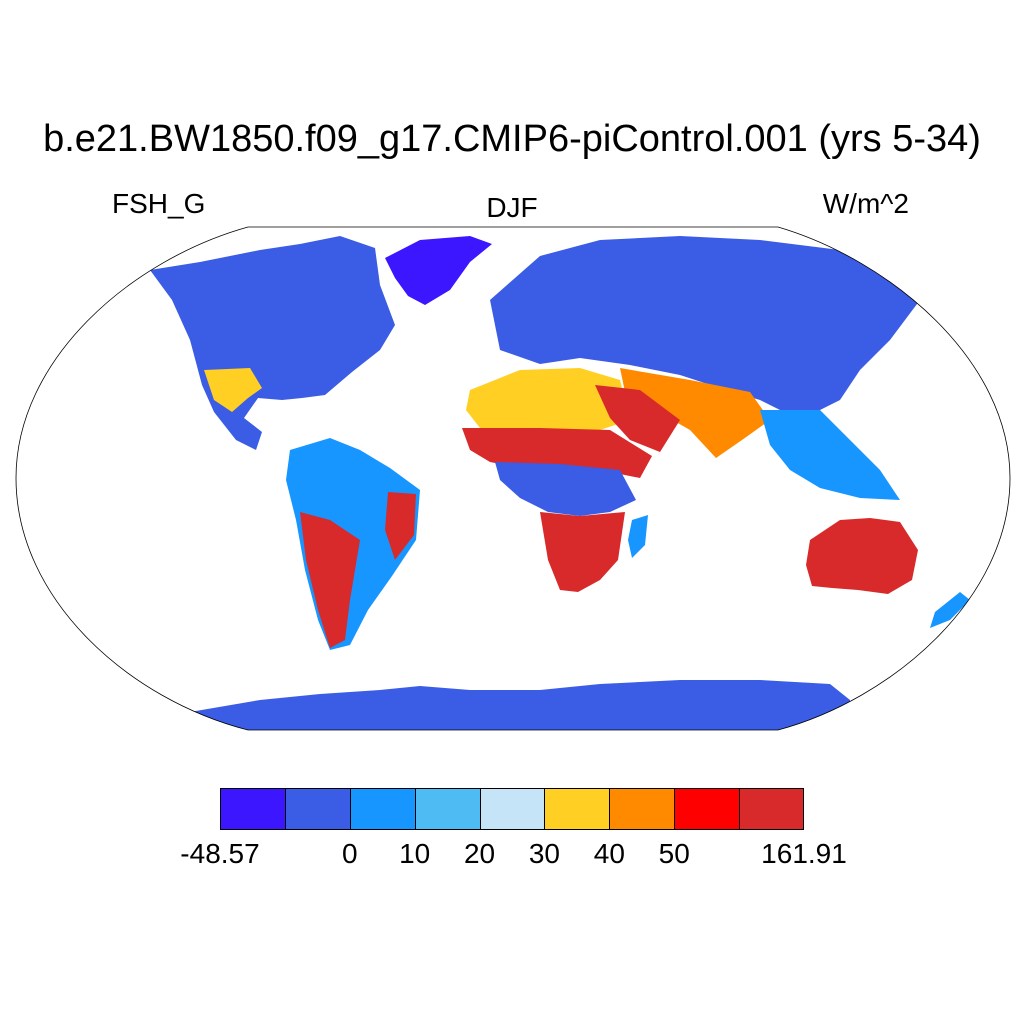  What do you see at coordinates (438, 270) in the screenshot?
I see `greenland-region` at bounding box center [438, 270].